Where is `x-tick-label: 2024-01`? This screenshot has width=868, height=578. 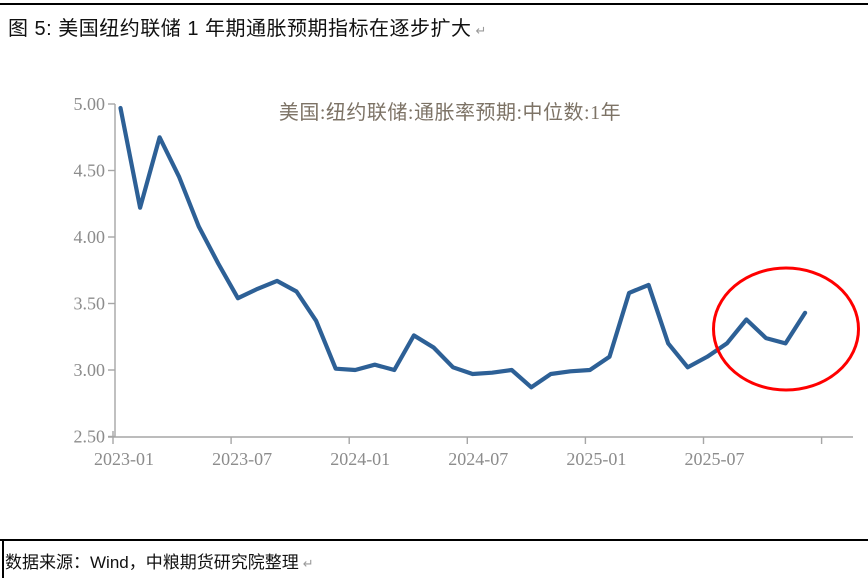 x-tick-label: 2024-01 is located at coordinates (360, 459).